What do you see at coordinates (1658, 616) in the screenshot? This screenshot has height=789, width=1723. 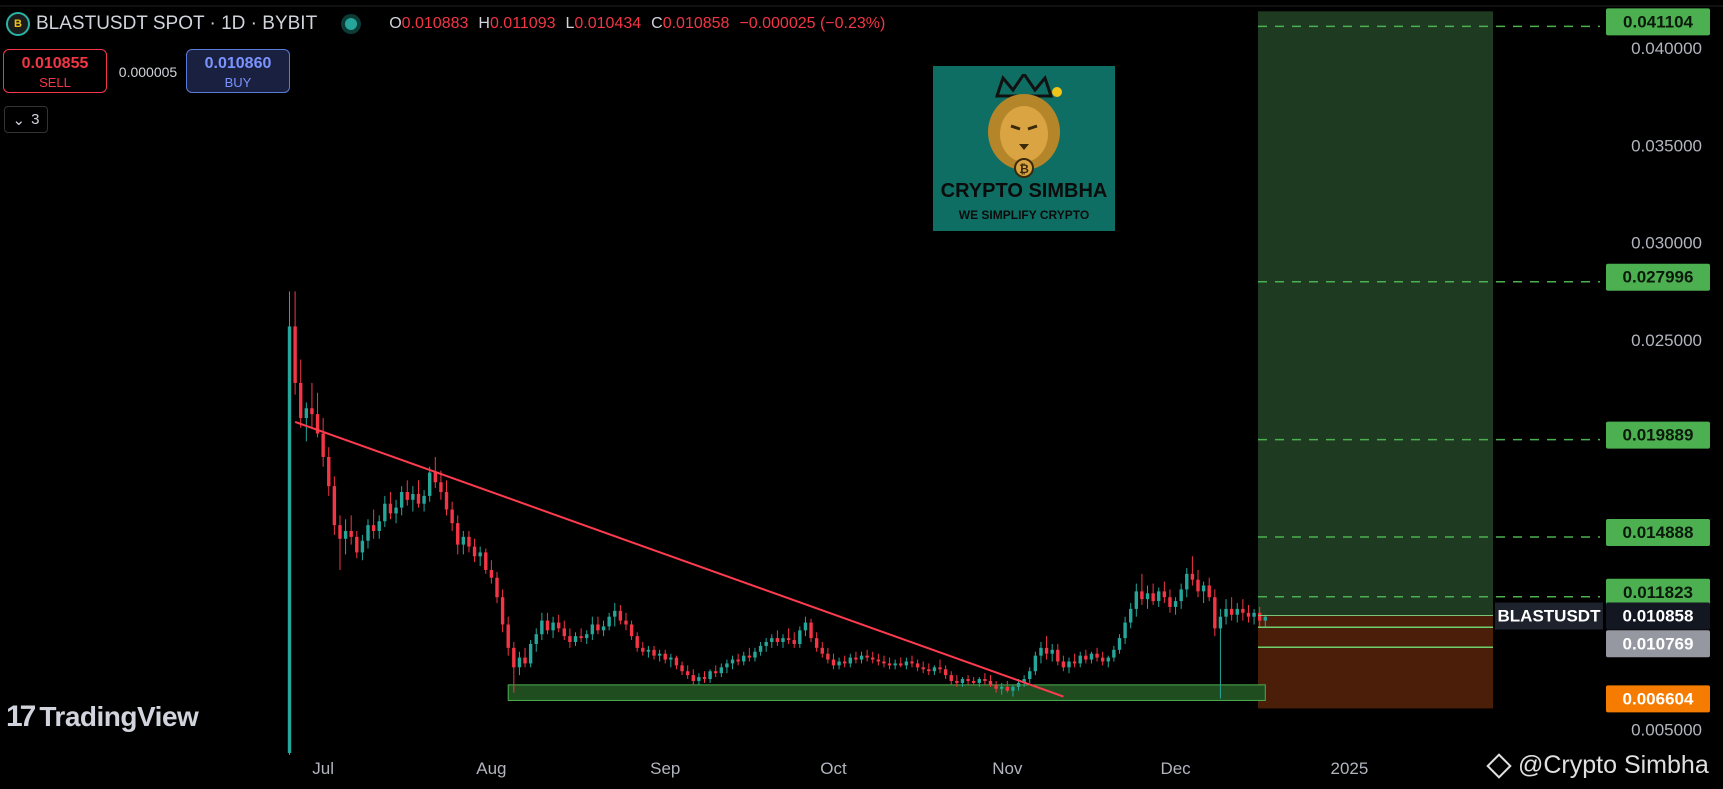 I see `current-price-tag: 0.010858` at bounding box center [1658, 616].